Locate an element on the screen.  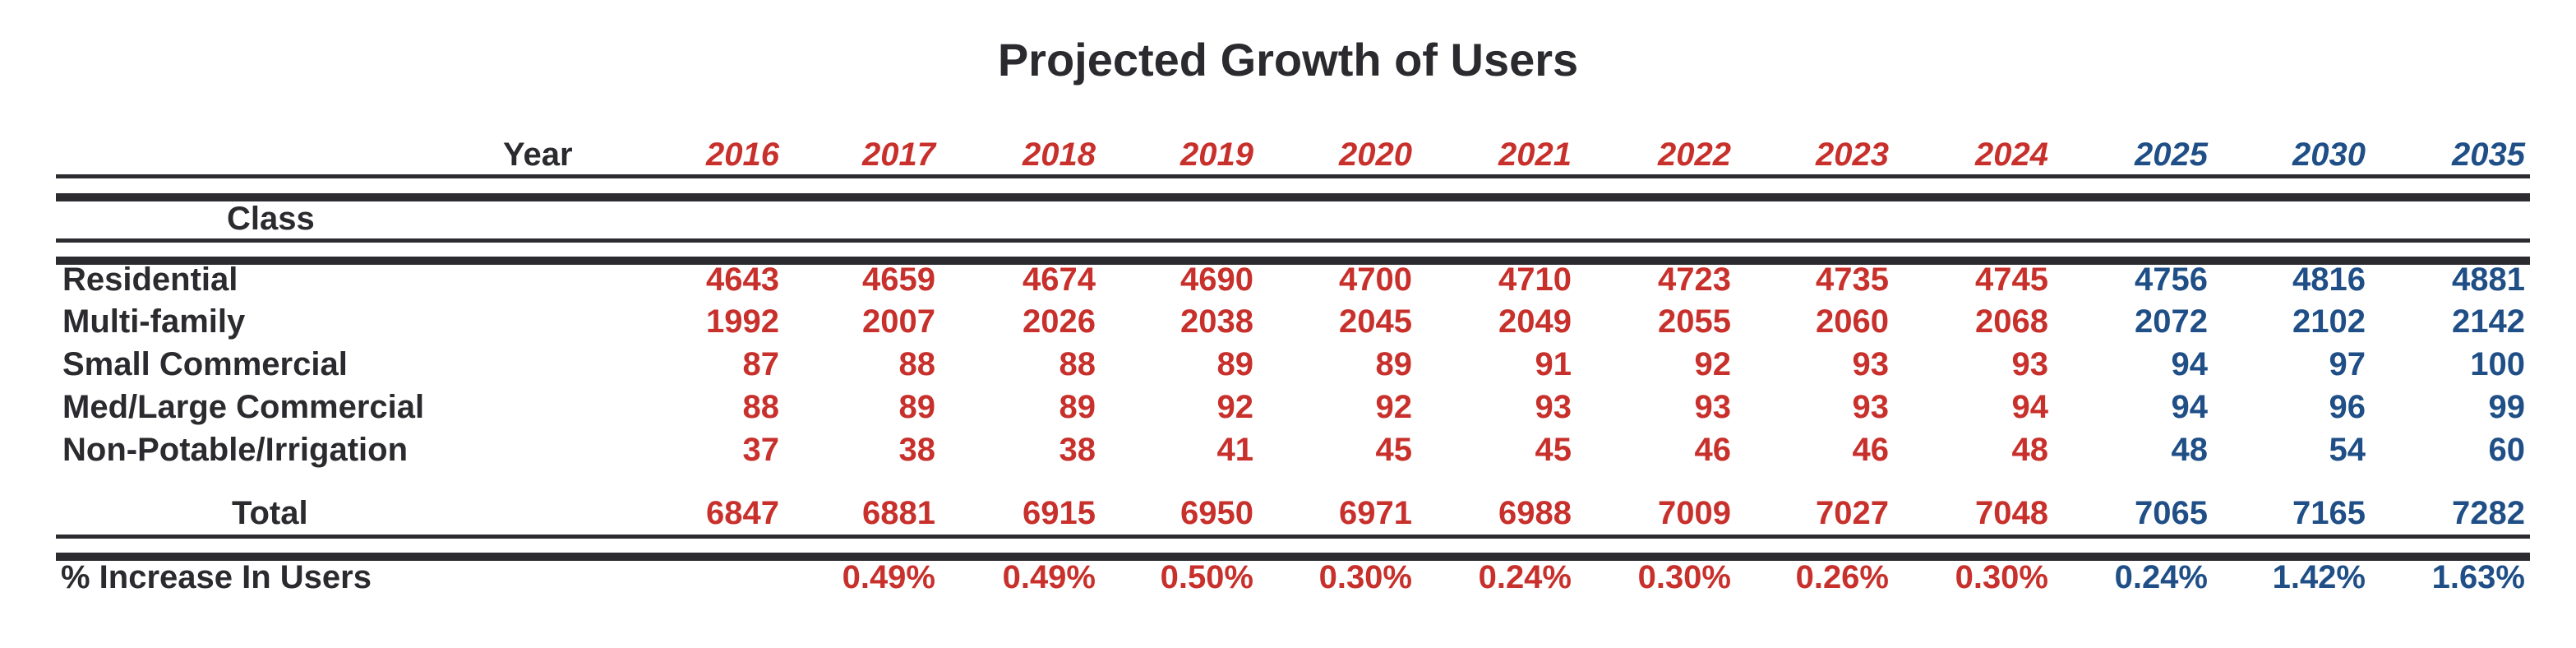
total-cell: 7282 is located at coordinates (2488, 513).